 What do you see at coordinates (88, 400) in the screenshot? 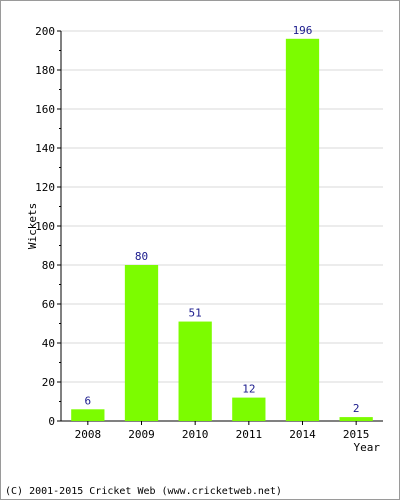
I see `bar-value-label: 6` at bounding box center [88, 400].